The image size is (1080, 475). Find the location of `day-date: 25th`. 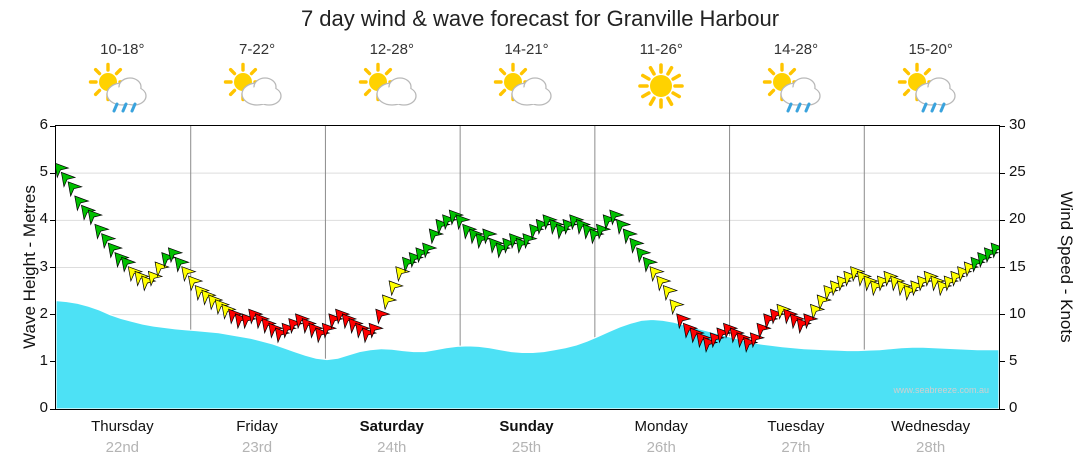

day-date: 25th is located at coordinates (526, 447).